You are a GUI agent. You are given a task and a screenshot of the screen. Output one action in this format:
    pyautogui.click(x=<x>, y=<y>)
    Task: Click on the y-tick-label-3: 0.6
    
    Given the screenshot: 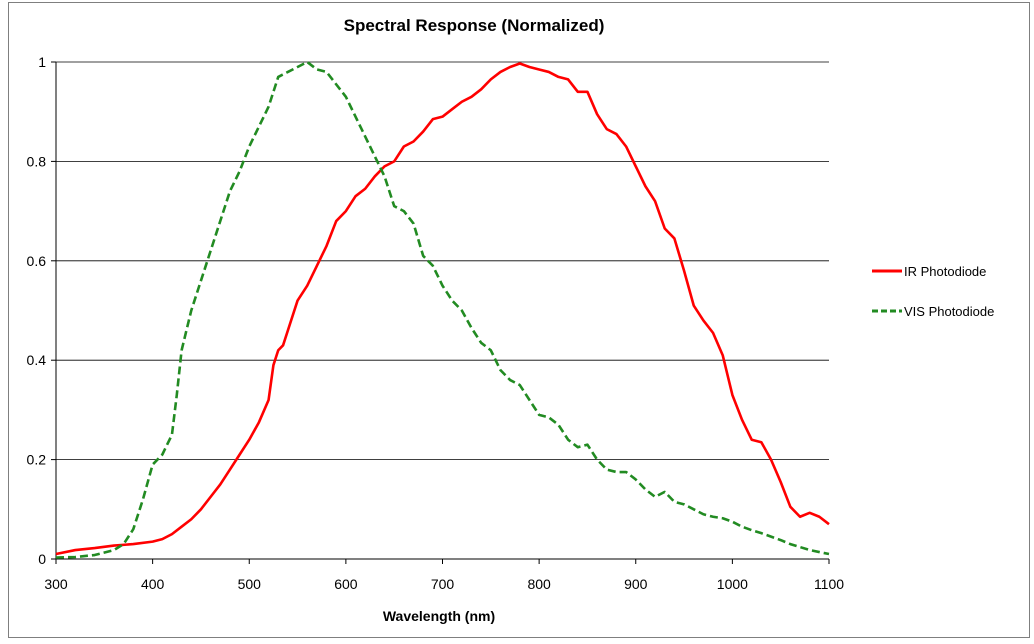 What is the action you would take?
    pyautogui.click(x=37, y=261)
    